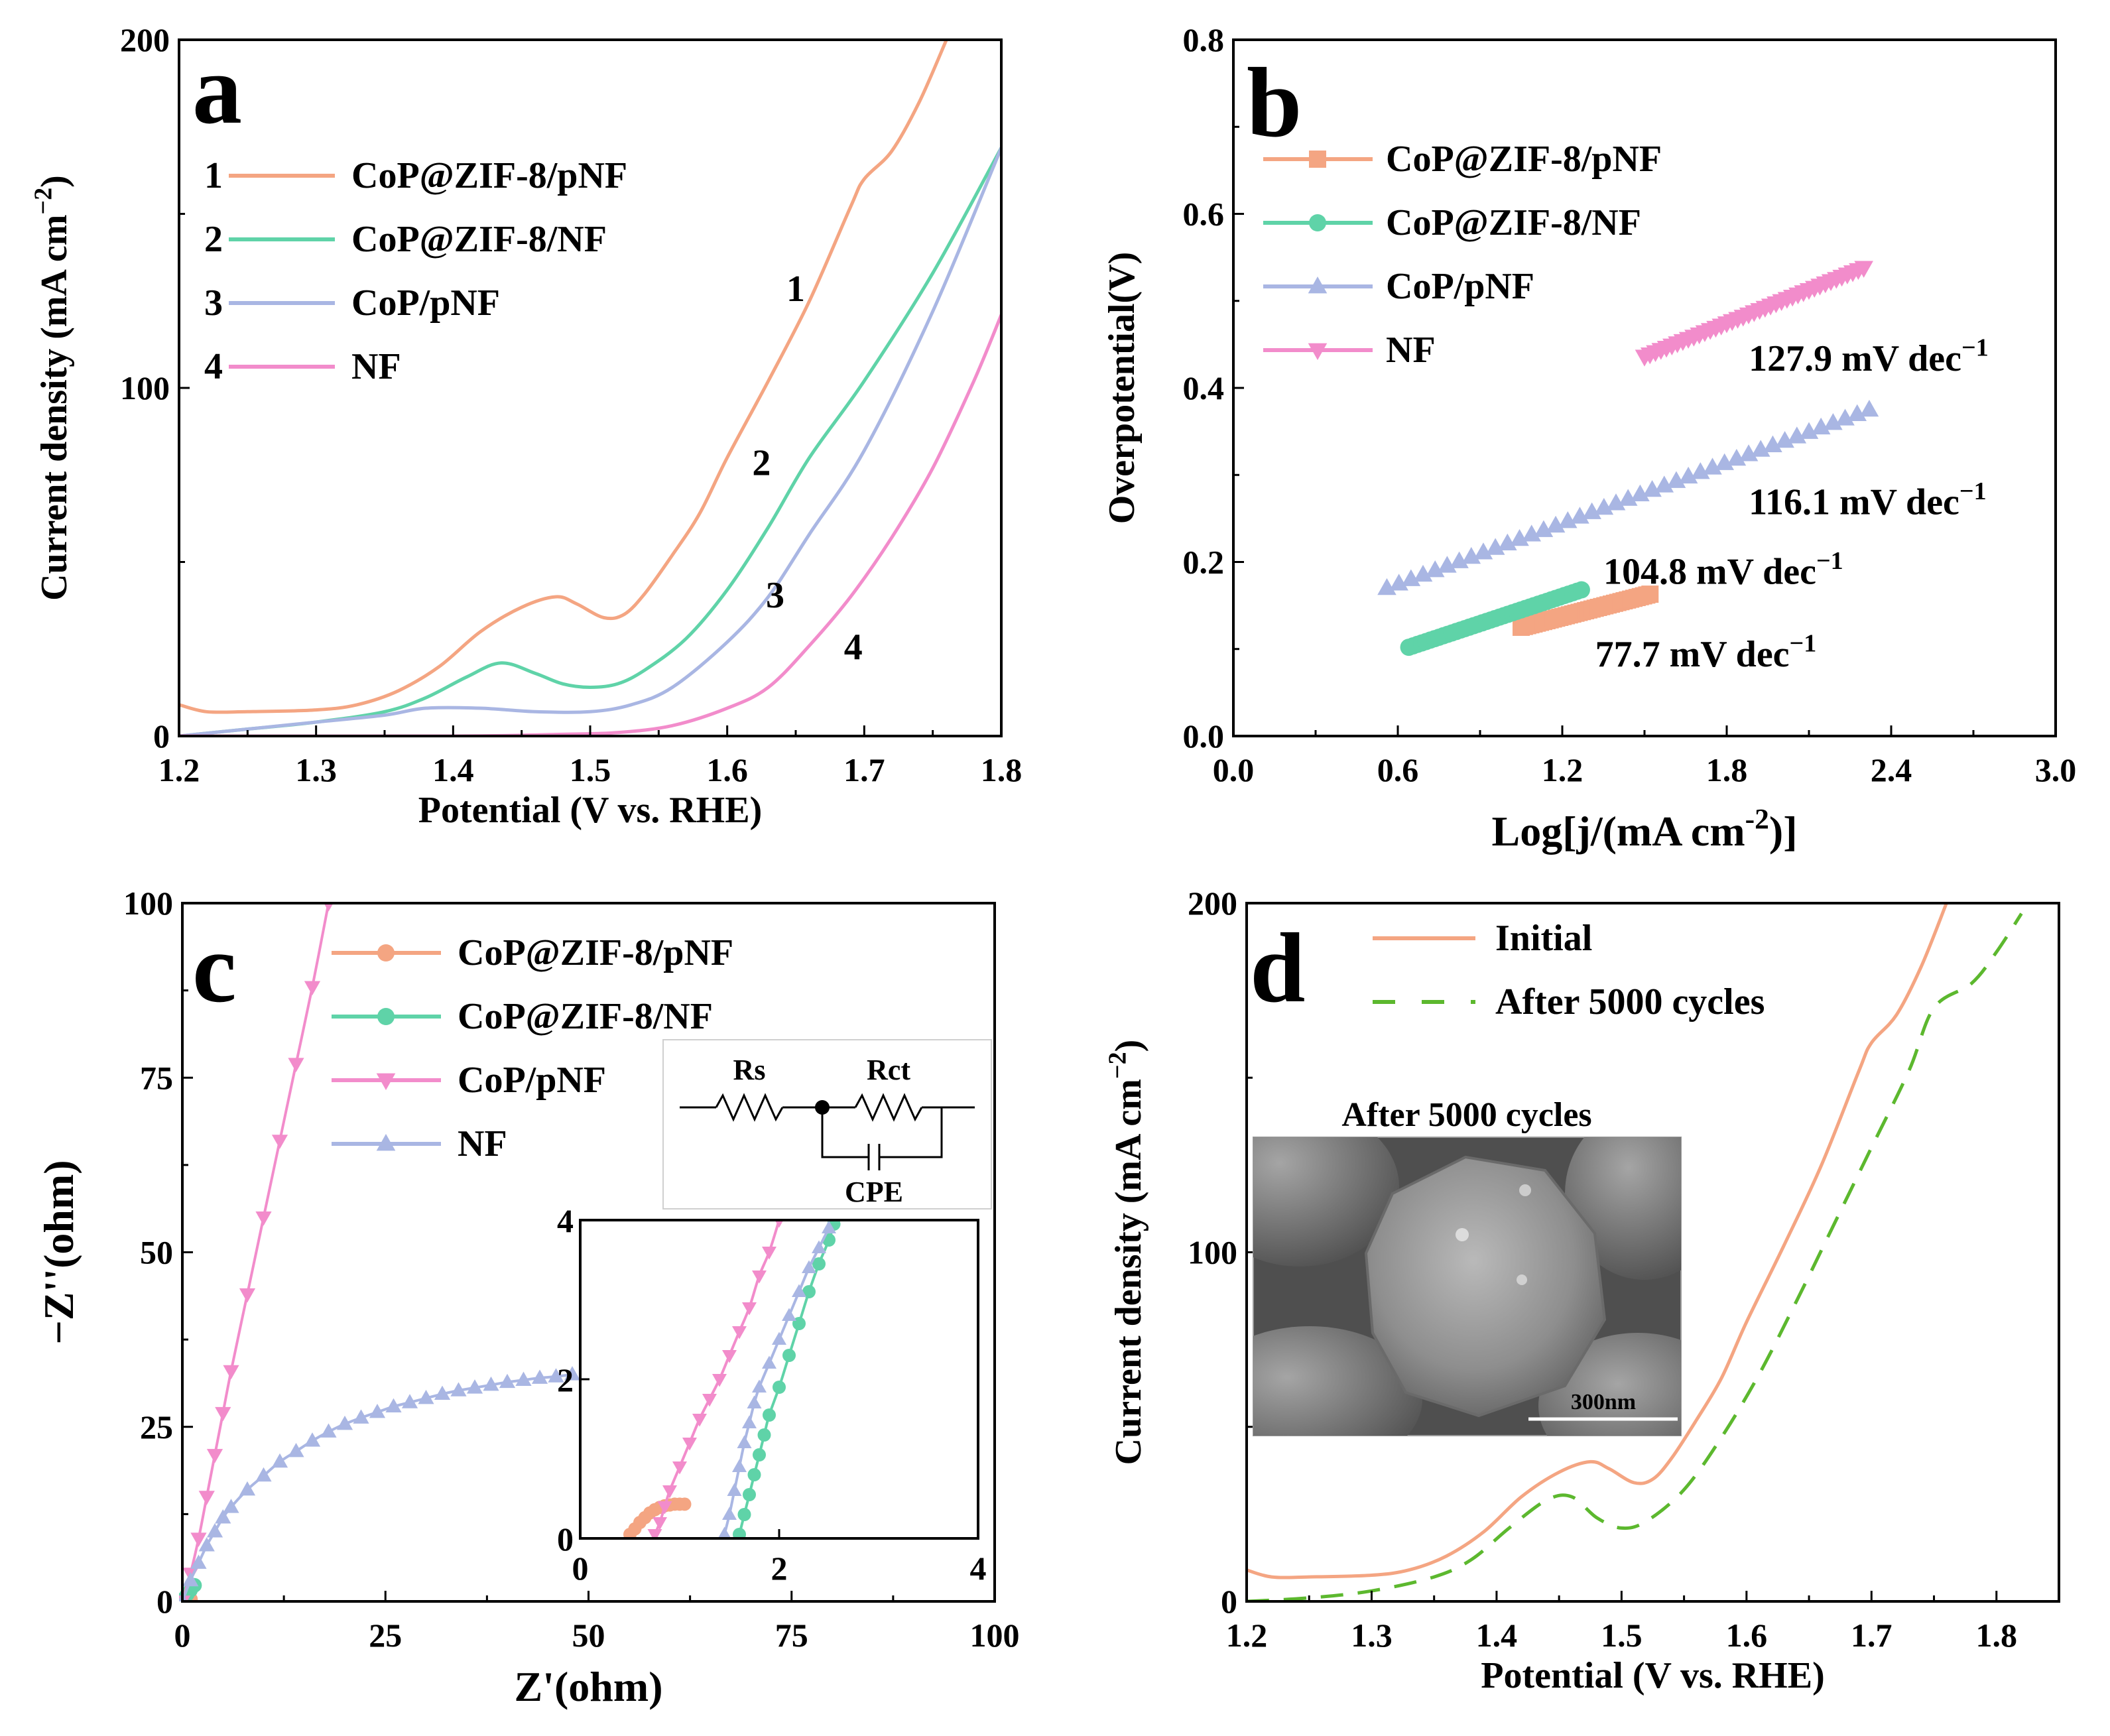 This screenshot has height=1736, width=2110. I want to click on circuit-resistor-rct, so click(888, 1107).